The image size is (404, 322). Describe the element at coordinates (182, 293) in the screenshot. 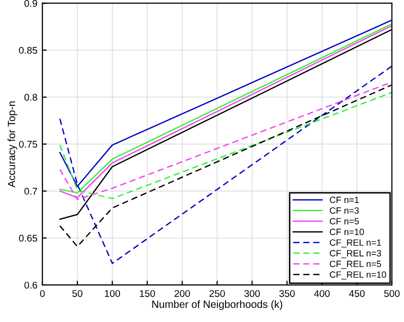

I see `x-tick-label: 200` at that location.